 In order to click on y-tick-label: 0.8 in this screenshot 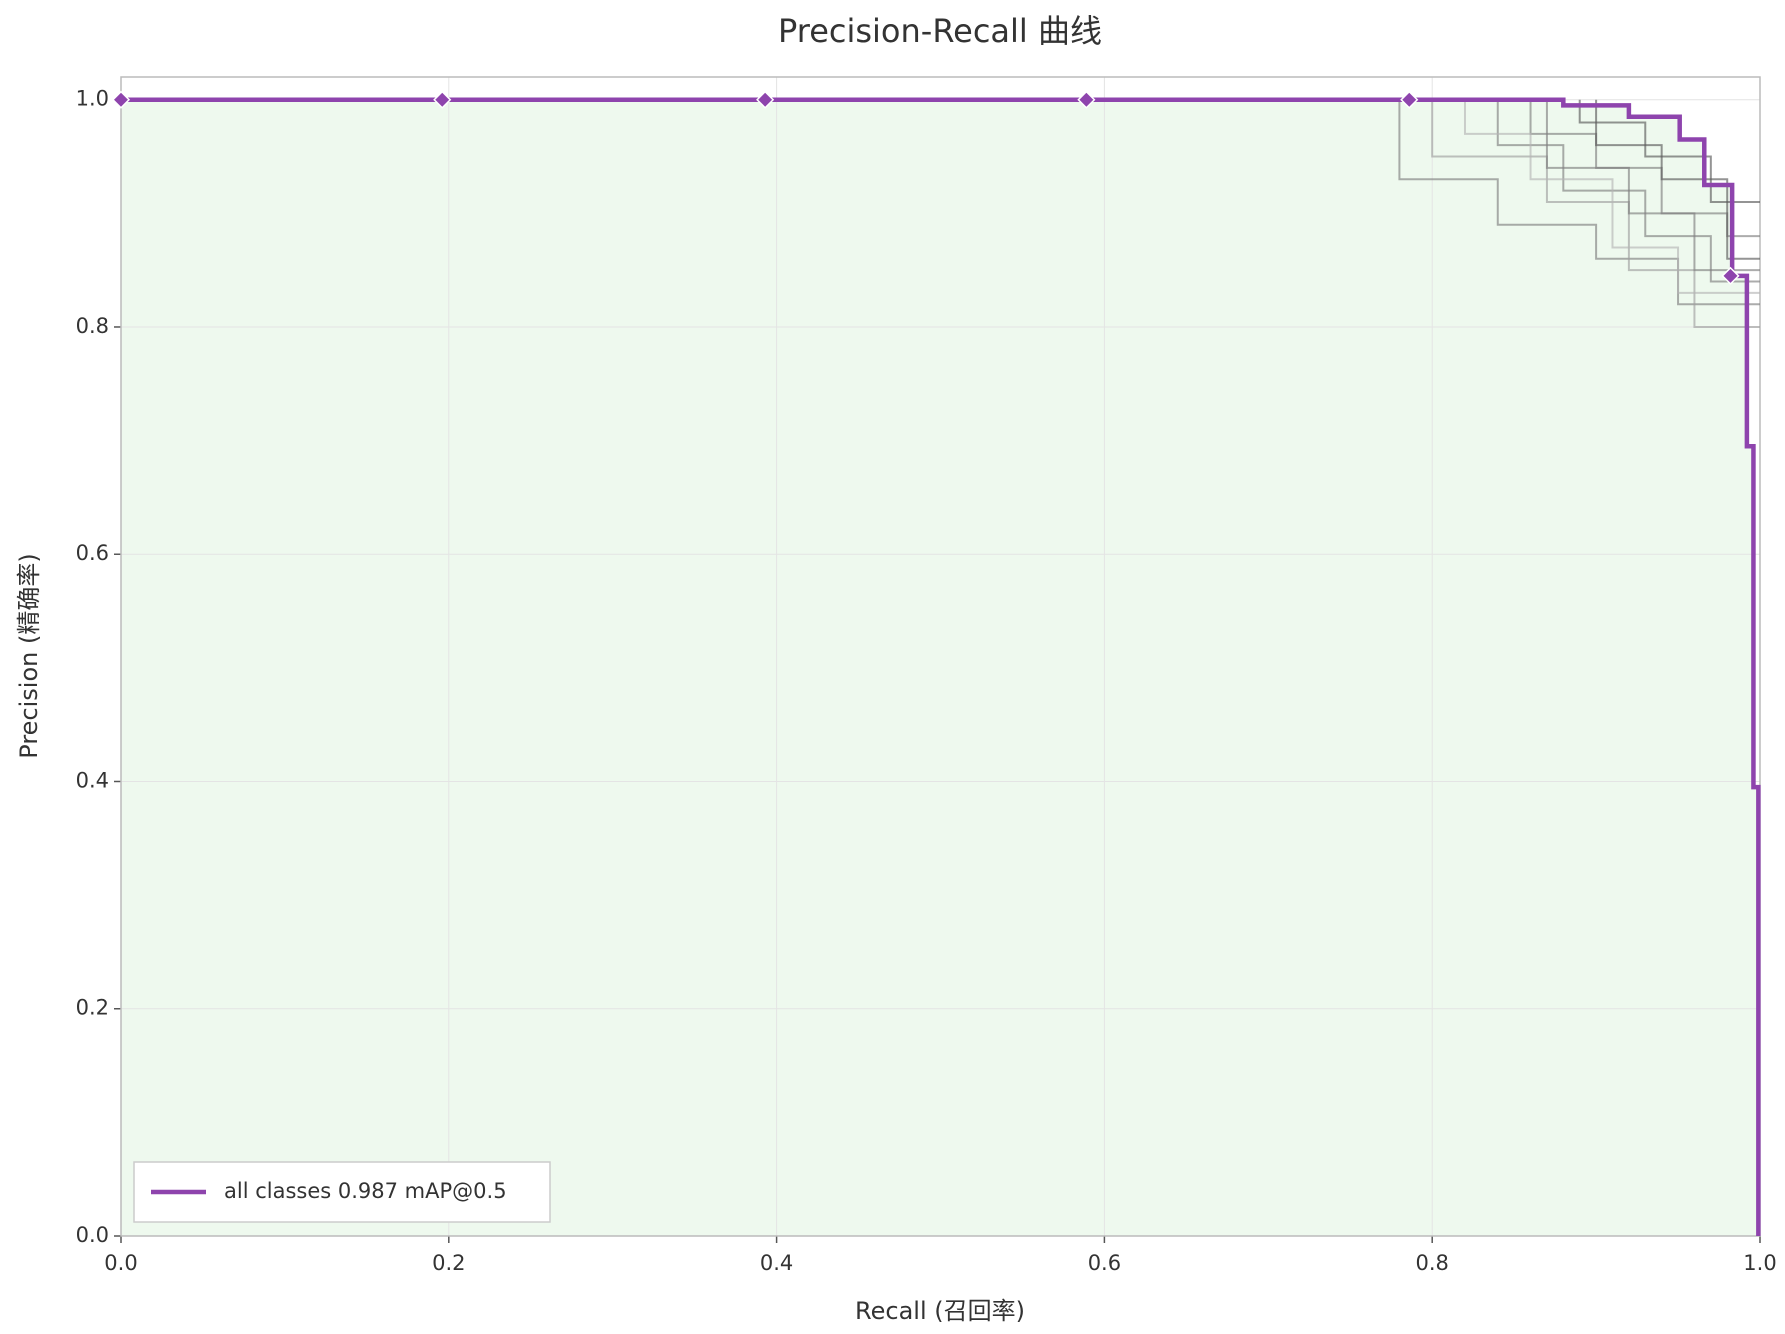, I will do `click(92, 326)`.